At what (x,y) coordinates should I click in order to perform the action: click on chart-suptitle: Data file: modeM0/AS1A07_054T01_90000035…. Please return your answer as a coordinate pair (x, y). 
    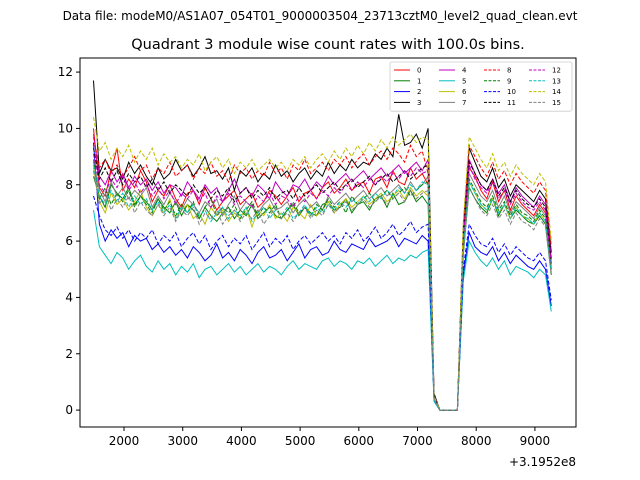
    Looking at the image, I should click on (320, 16).